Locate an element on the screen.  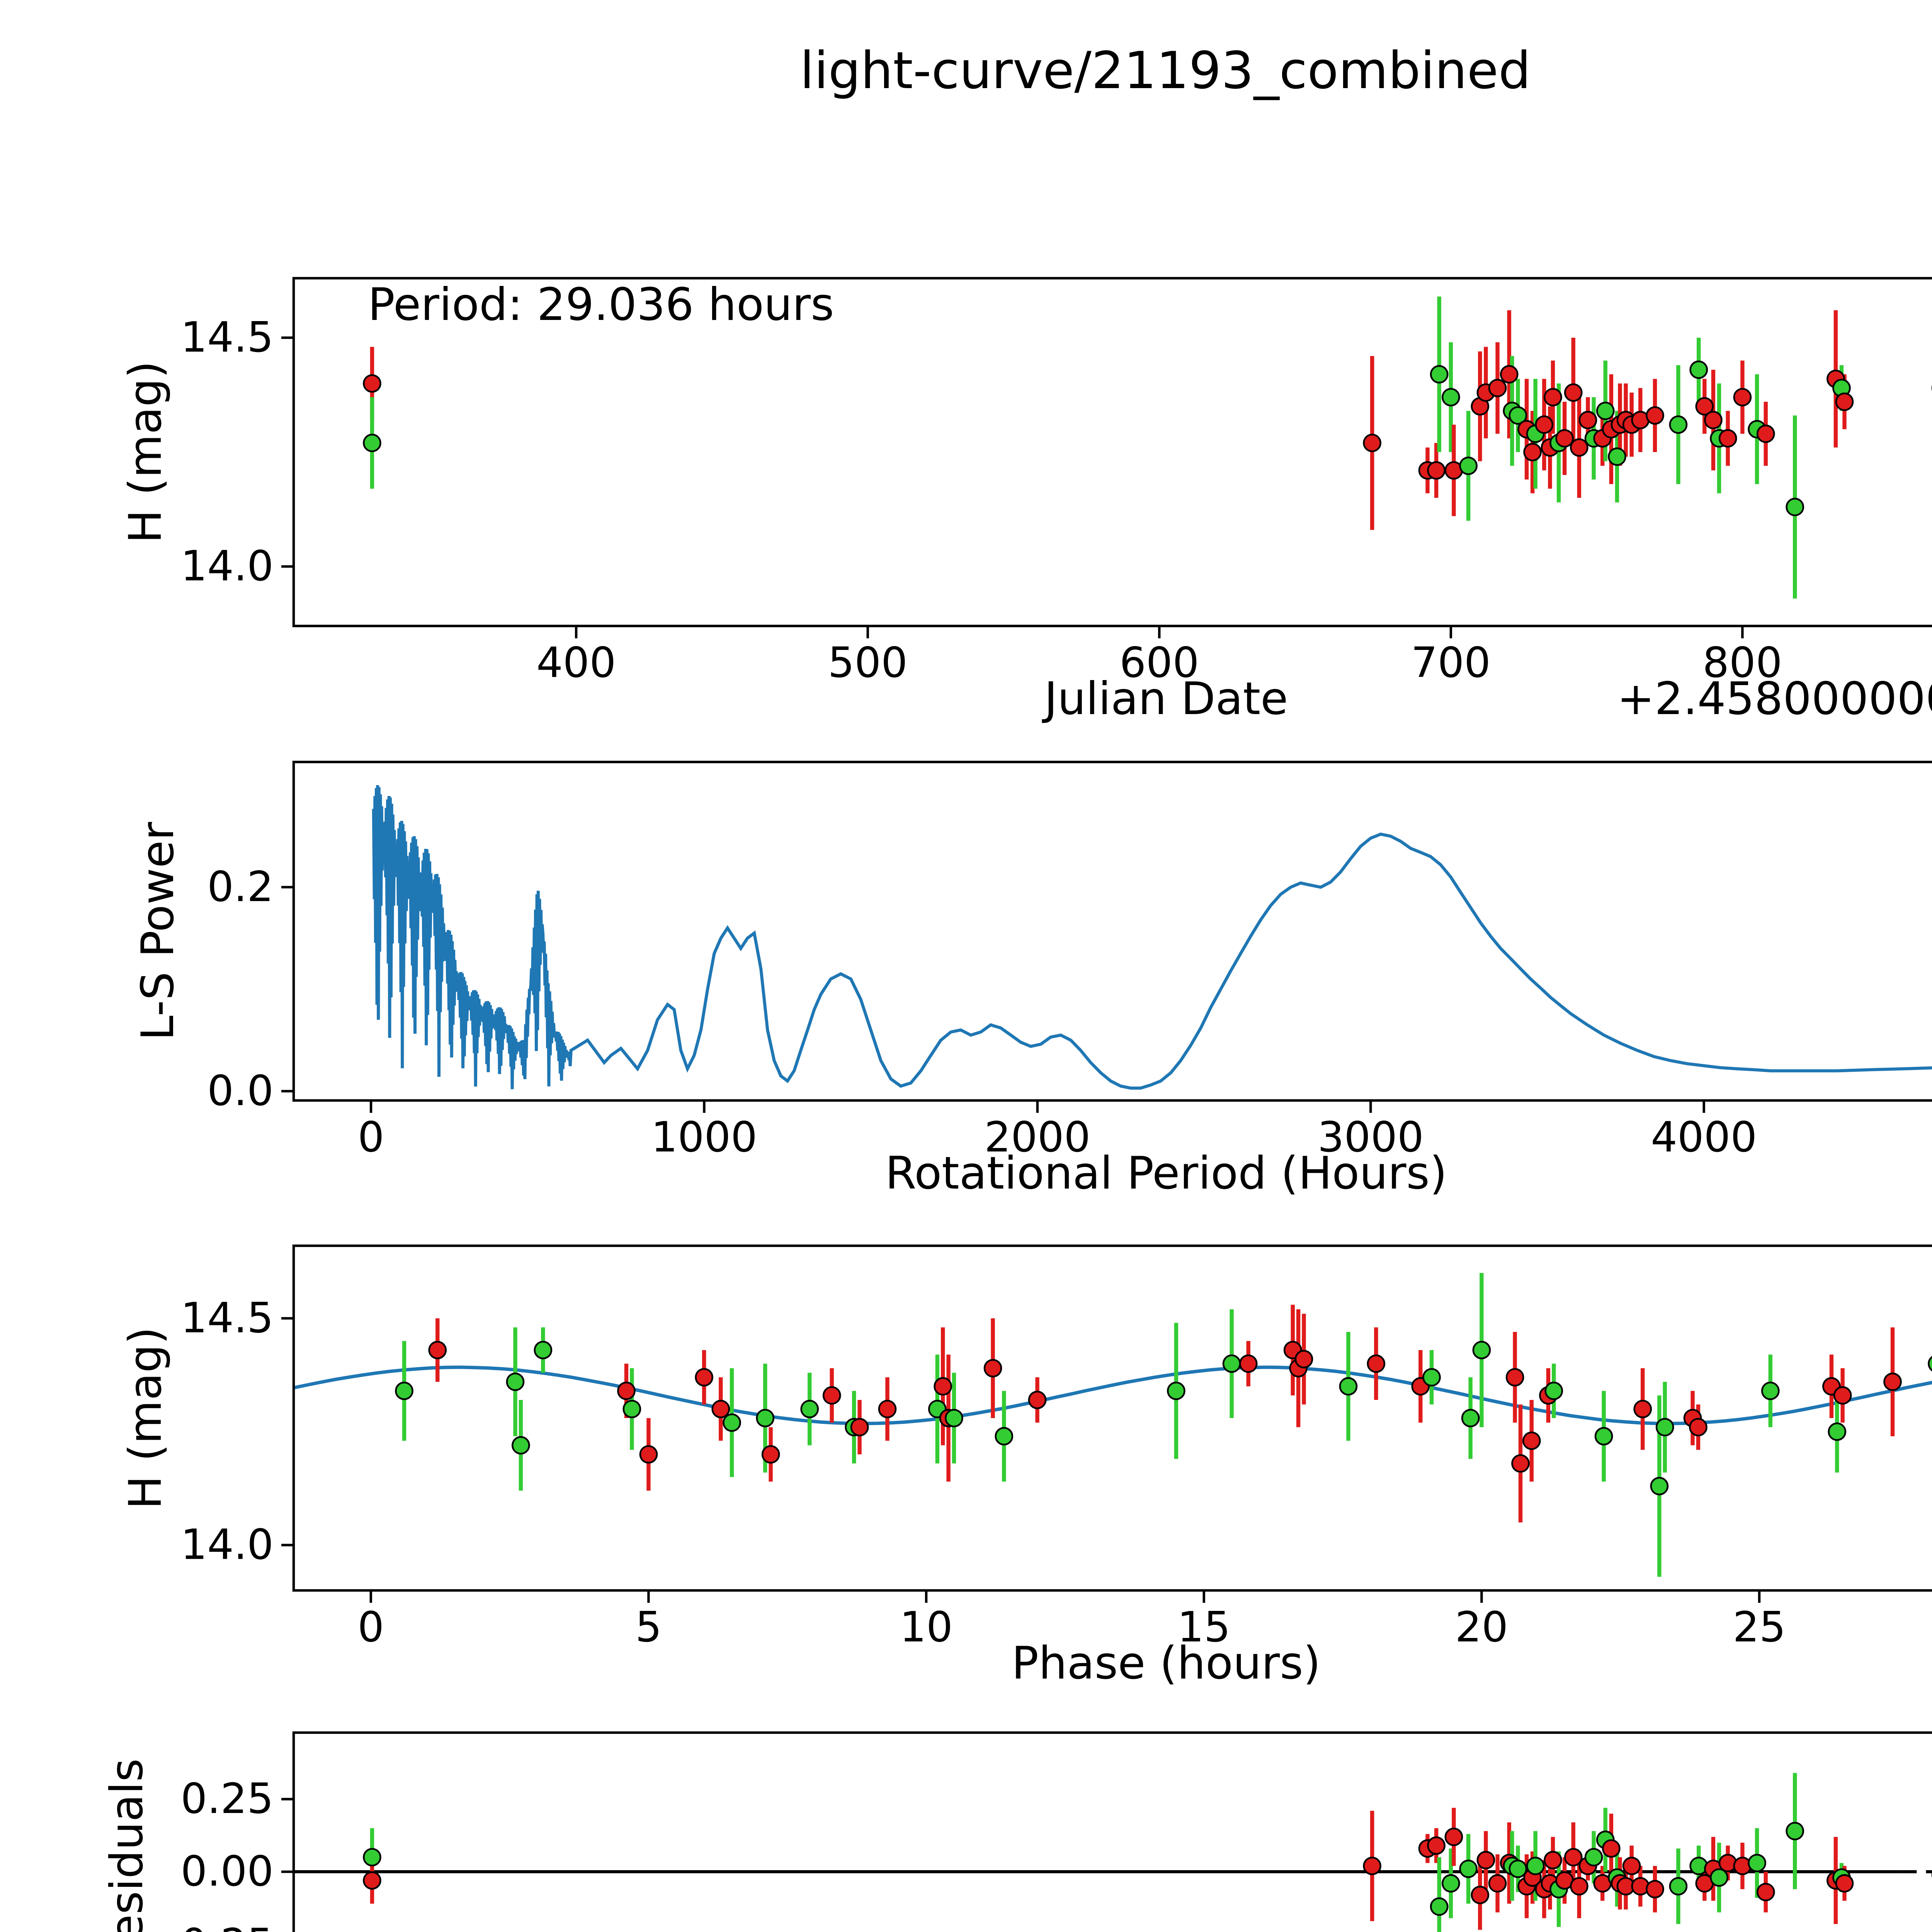
x-tick-label: 600 is located at coordinates (1159, 663).